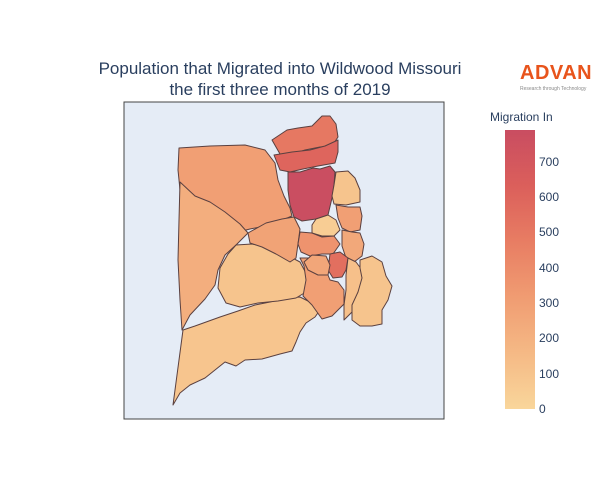  I want to click on brand-tagline: Research through Technology, so click(553, 89).